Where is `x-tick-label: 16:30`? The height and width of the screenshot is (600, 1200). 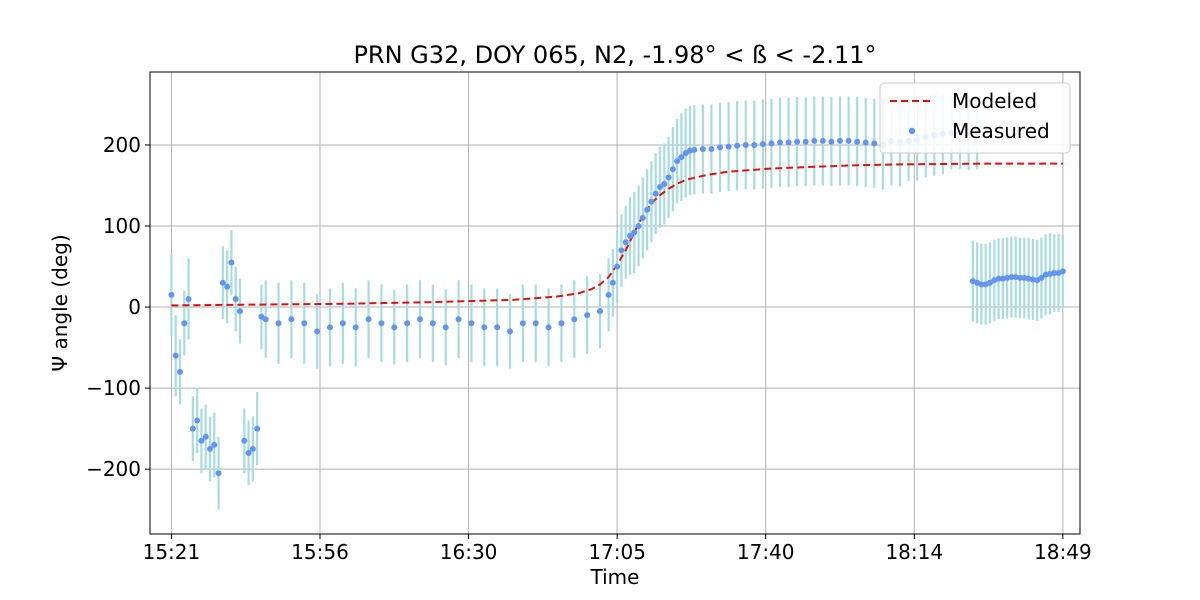 x-tick-label: 16:30 is located at coordinates (469, 552).